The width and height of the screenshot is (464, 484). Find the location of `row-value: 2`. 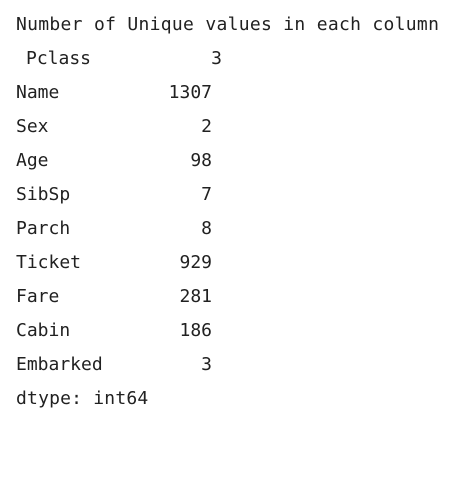

row-value: 2 is located at coordinates (206, 126).